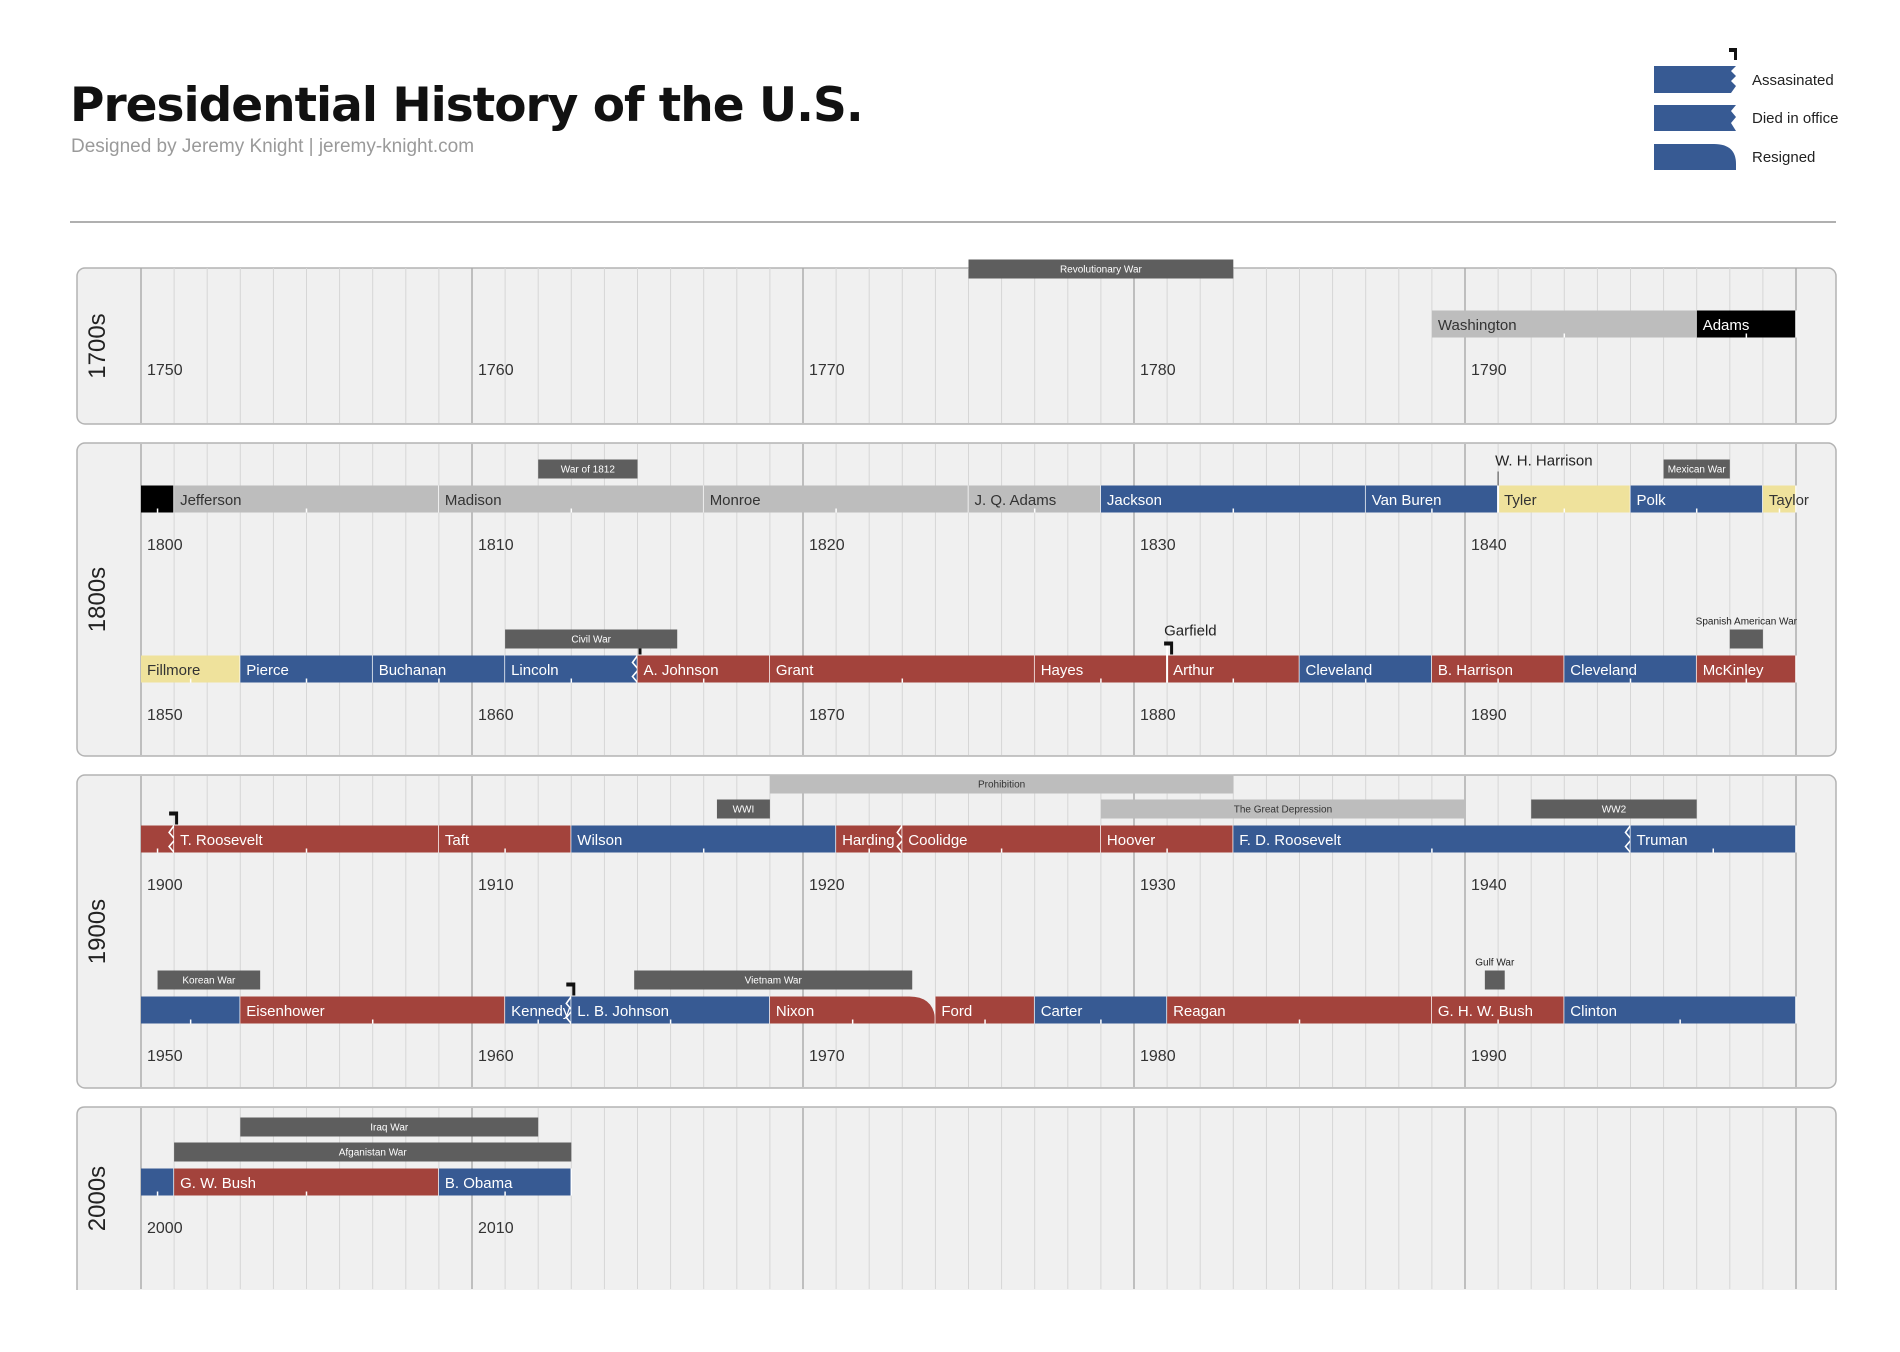 Image resolution: width=1900 pixels, height=1352 pixels. Describe the element at coordinates (1407, 500) in the screenshot. I see `president-label: Van Buren` at that location.